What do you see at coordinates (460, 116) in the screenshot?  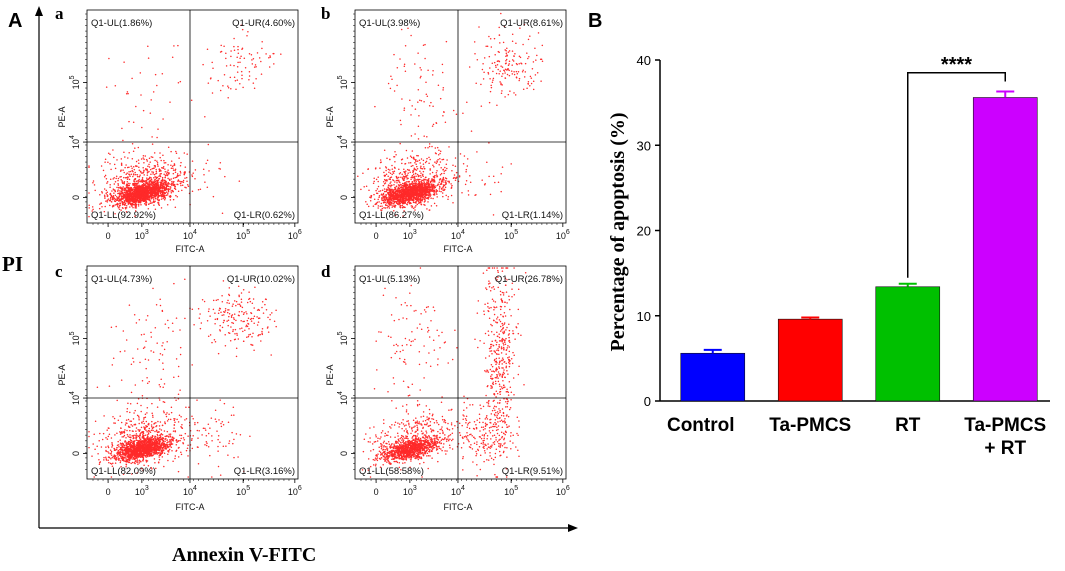 I see `plot-frame` at bounding box center [460, 116].